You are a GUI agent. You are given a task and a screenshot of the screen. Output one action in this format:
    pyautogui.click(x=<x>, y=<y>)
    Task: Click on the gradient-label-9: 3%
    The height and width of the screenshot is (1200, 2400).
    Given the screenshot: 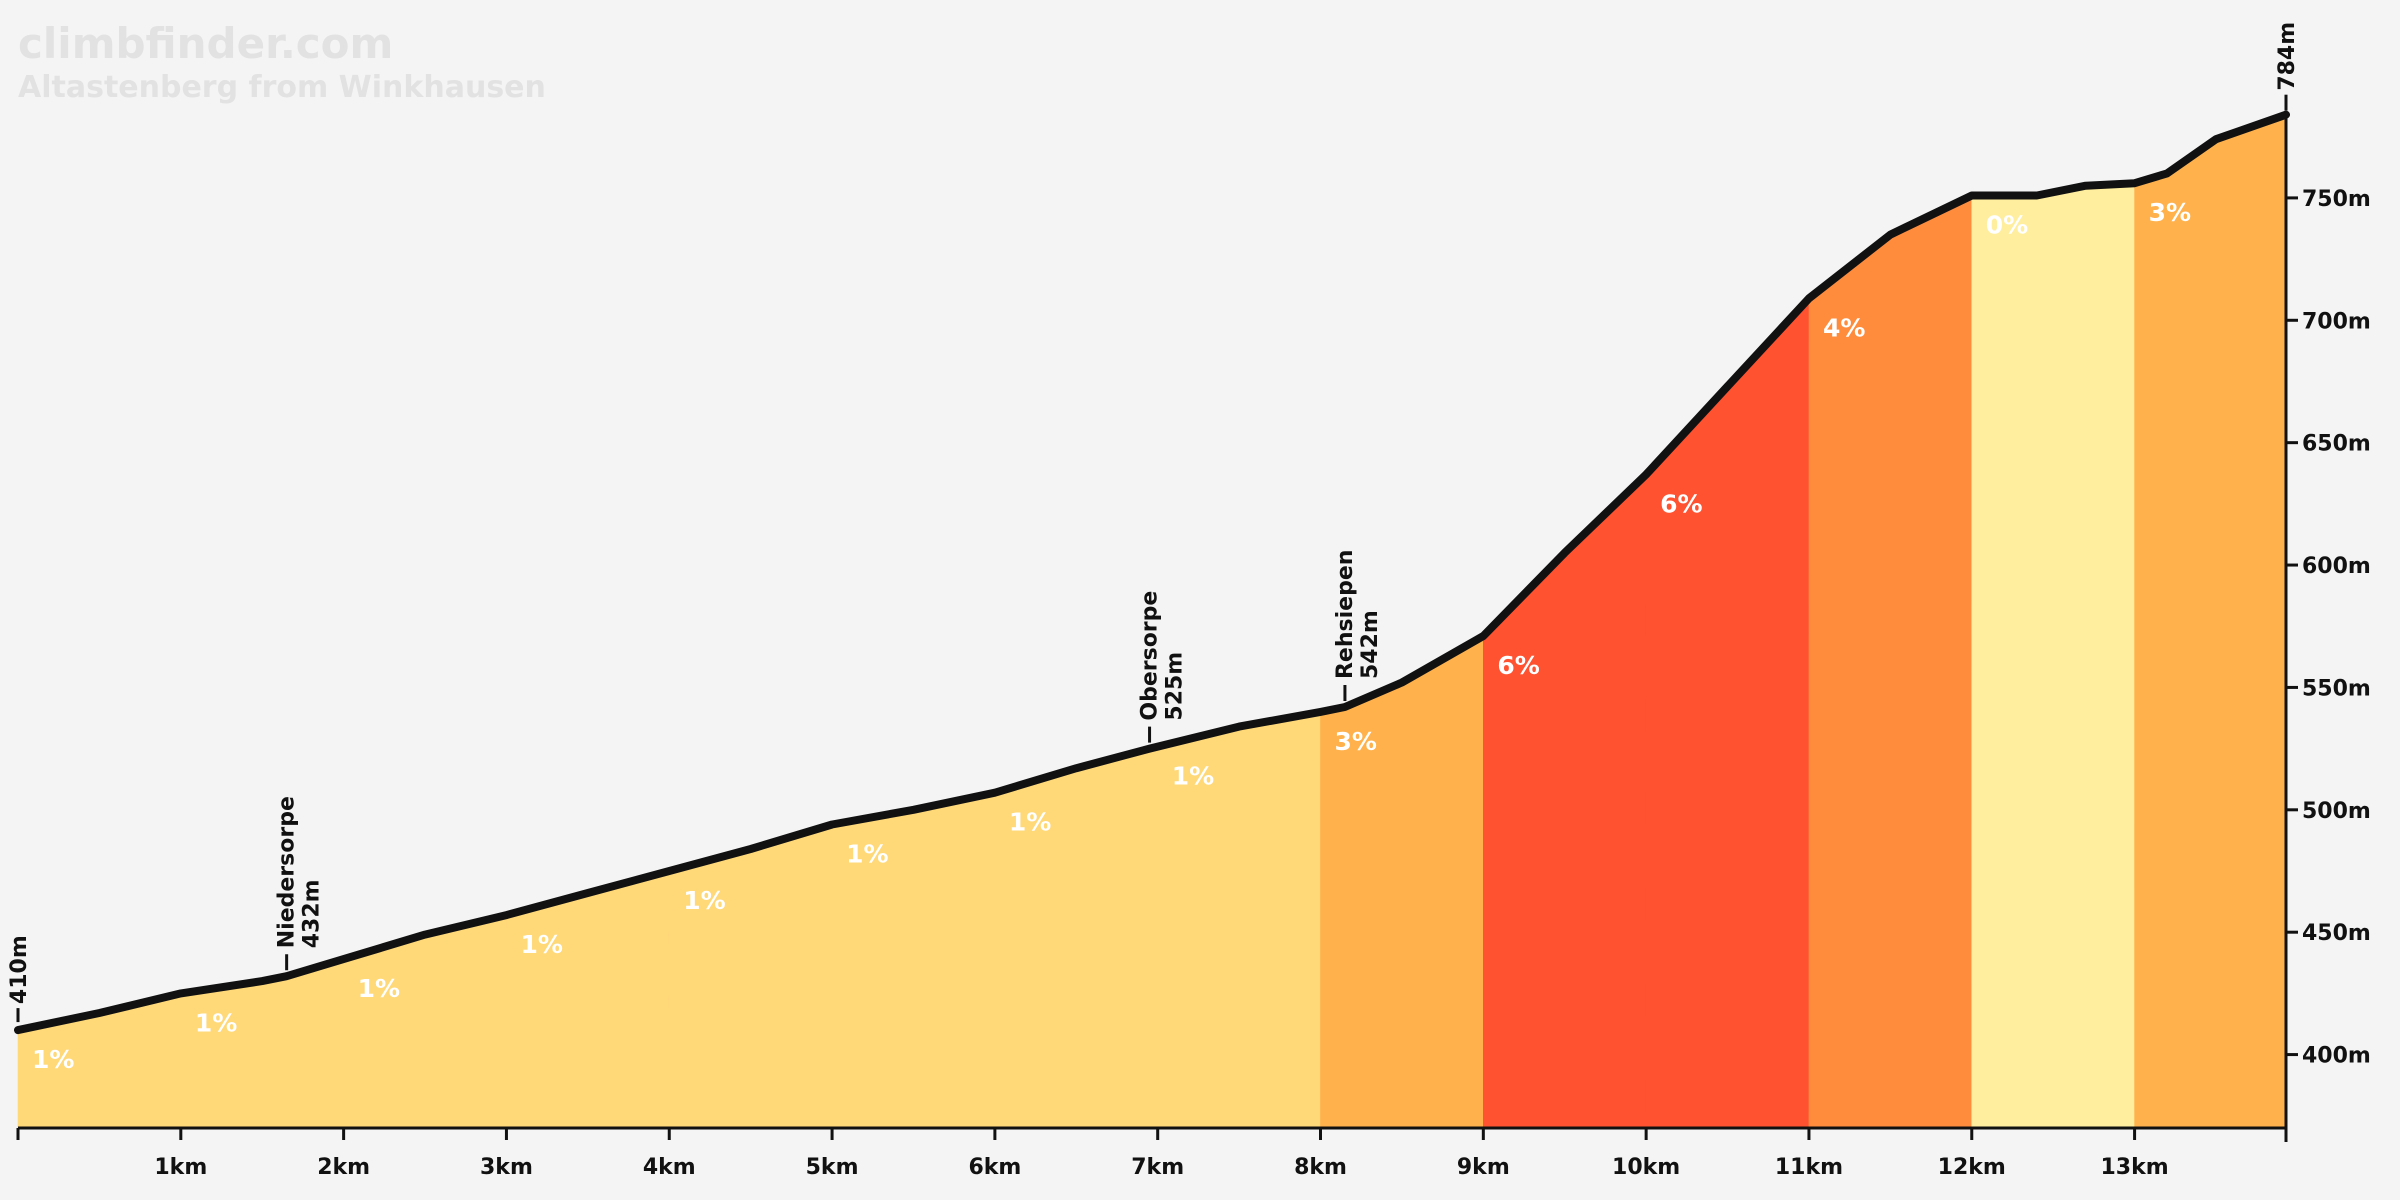 What is the action you would take?
    pyautogui.click(x=1356, y=741)
    